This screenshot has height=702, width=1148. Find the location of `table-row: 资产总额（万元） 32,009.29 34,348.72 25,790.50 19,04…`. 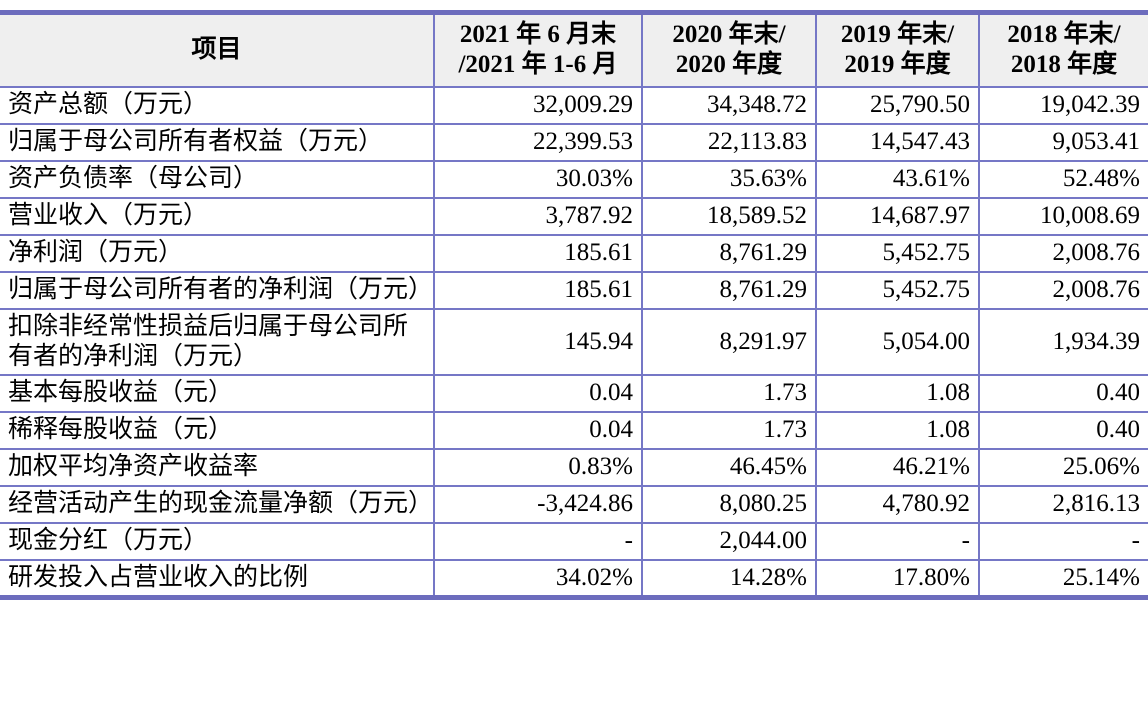

table-row: 资产总额（万元） 32,009.29 34,348.72 25,790.50 19,04… is located at coordinates (574, 105).